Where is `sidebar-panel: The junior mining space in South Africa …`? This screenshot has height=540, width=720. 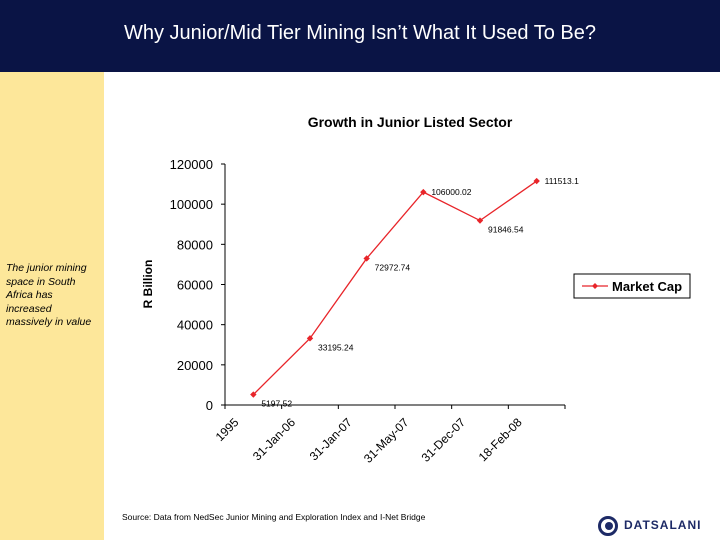 sidebar-panel: The junior mining space in South Africa … is located at coordinates (52, 306).